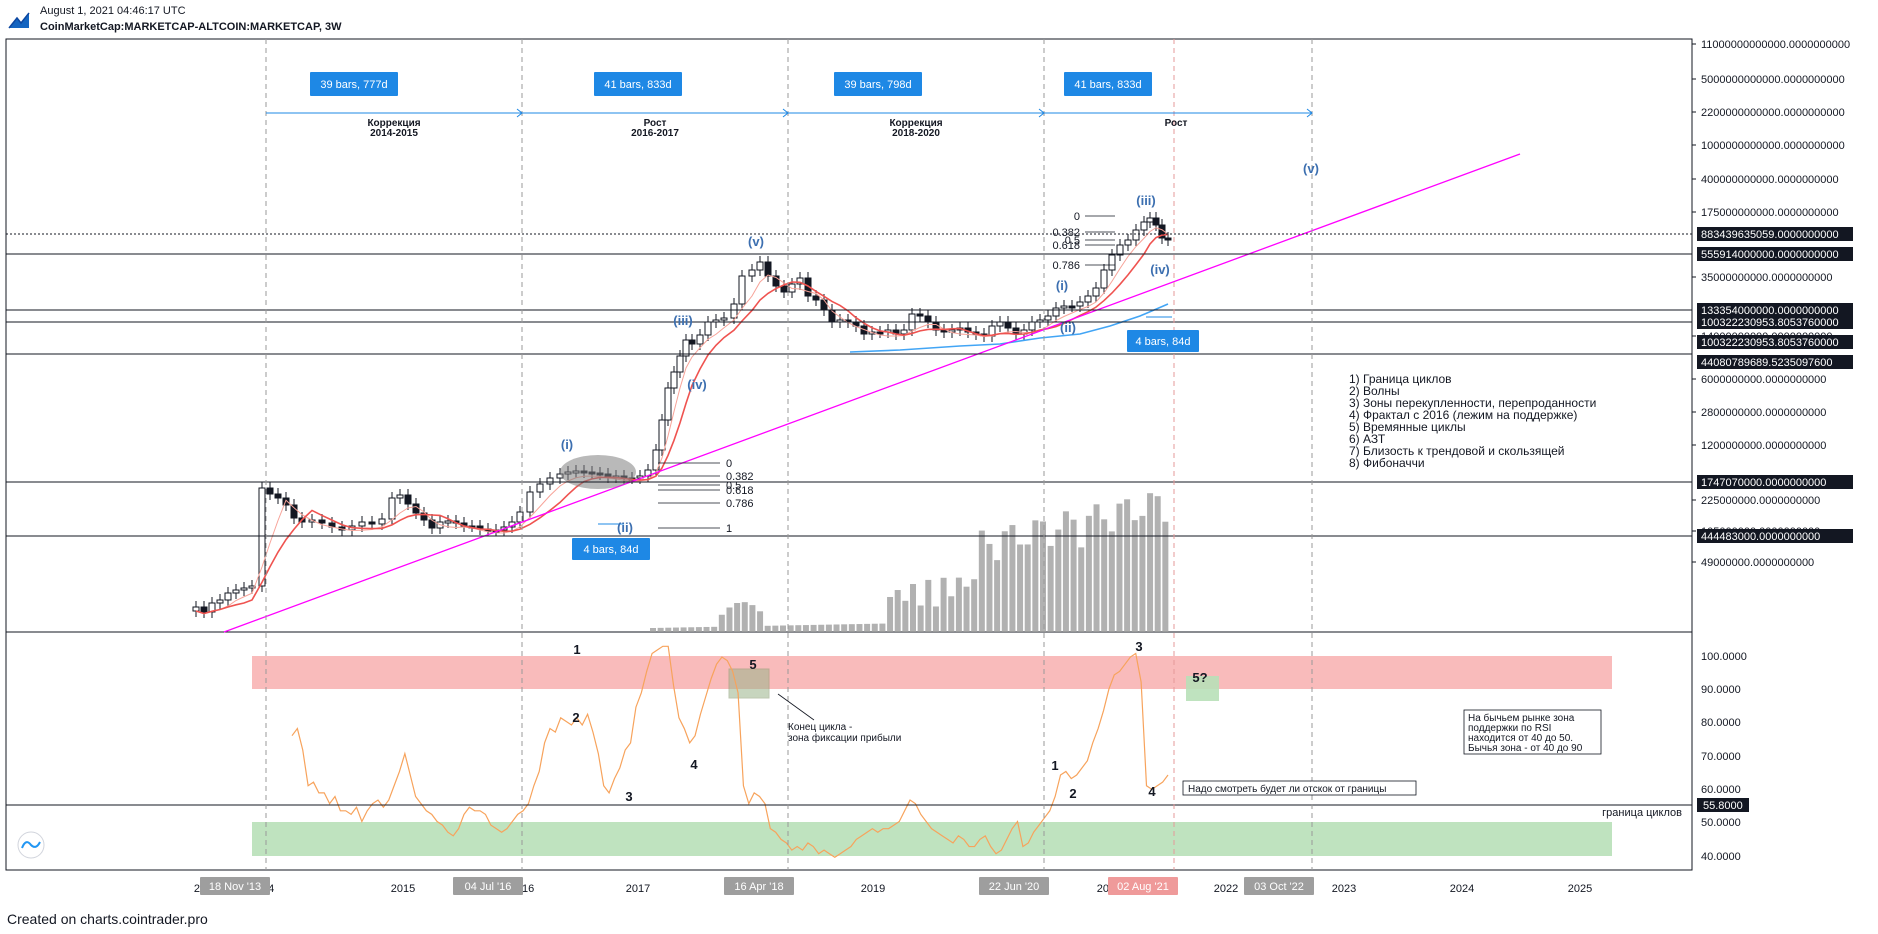 Image resolution: width=1878 pixels, height=934 pixels. Describe the element at coordinates (1532, 732) in the screenshot. I see `bull-zone-box` at that location.